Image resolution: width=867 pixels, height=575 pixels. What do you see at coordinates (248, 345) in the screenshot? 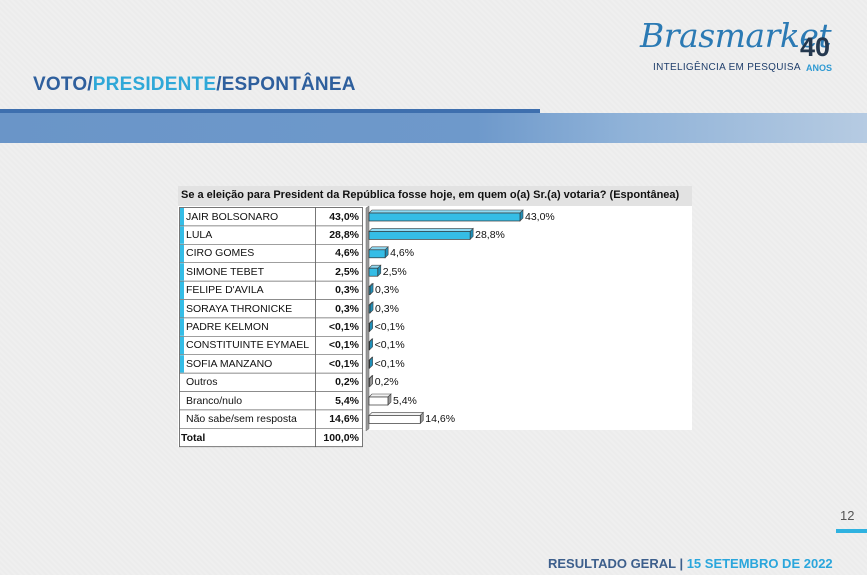
I see `table-row-name: CONSTITUINTE EYMAEL` at bounding box center [248, 345].